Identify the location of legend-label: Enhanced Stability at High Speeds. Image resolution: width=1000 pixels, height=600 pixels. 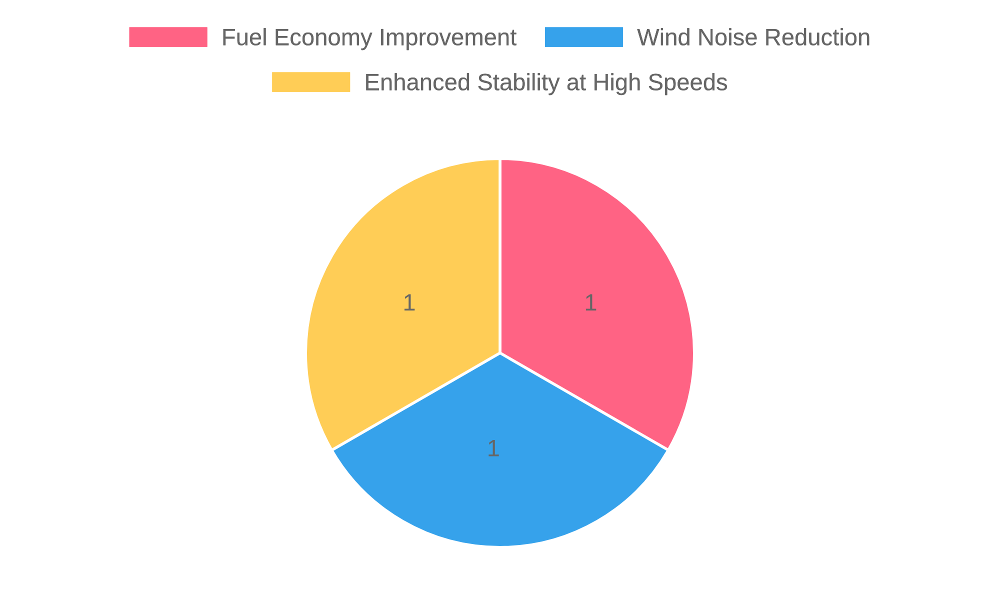
(546, 84).